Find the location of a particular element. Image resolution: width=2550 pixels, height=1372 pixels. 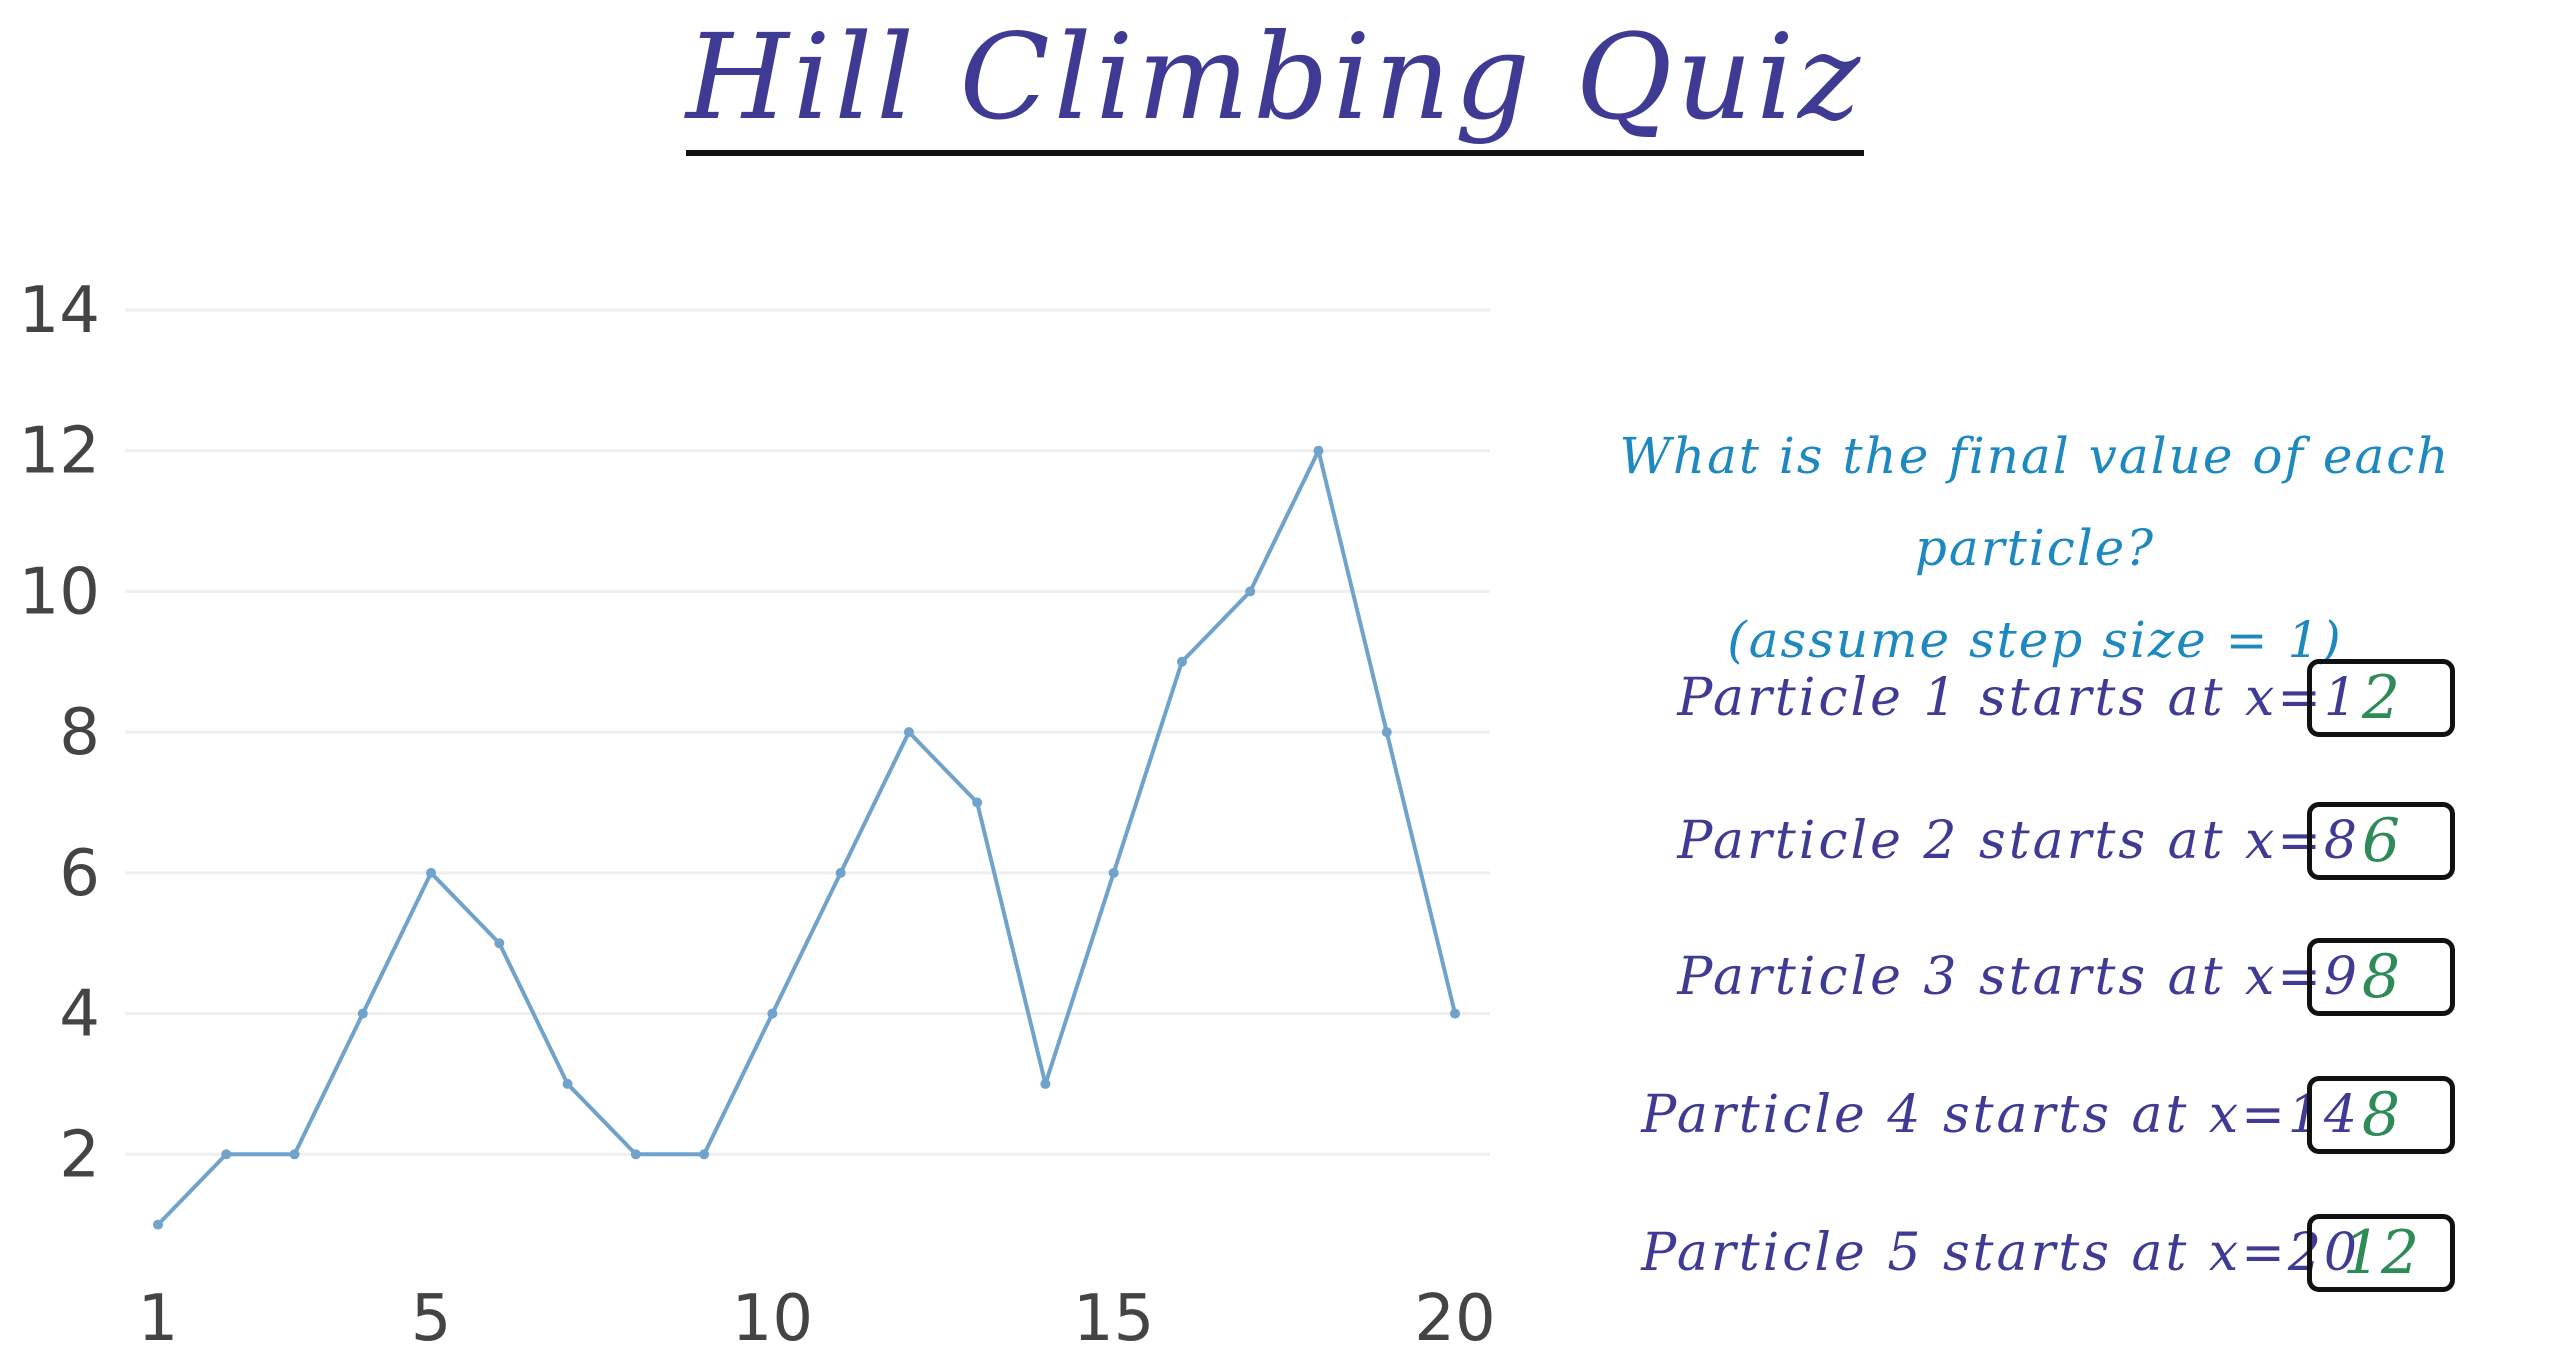

quiz-title: Hill Climbing Quiz is located at coordinates (1275, 82).